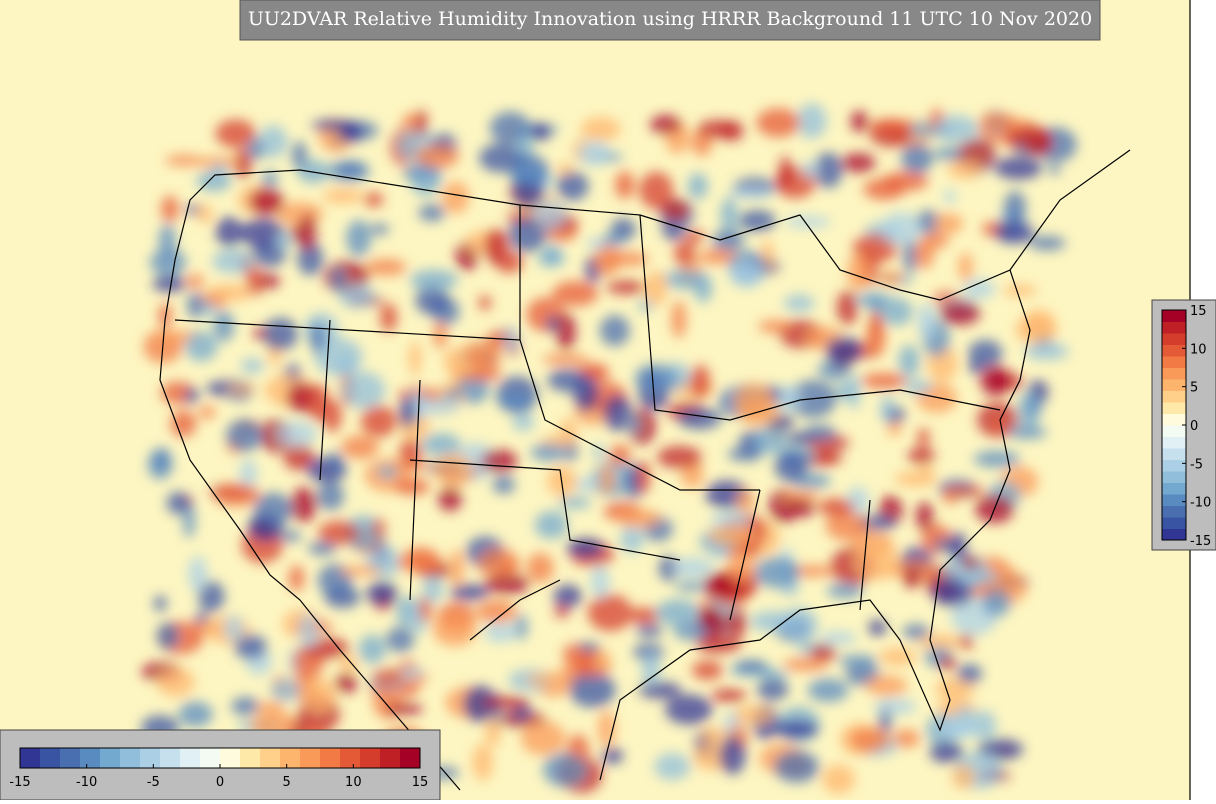 This screenshot has width=1216, height=804. I want to click on colorbar-tick-label: 0, so click(220, 782).